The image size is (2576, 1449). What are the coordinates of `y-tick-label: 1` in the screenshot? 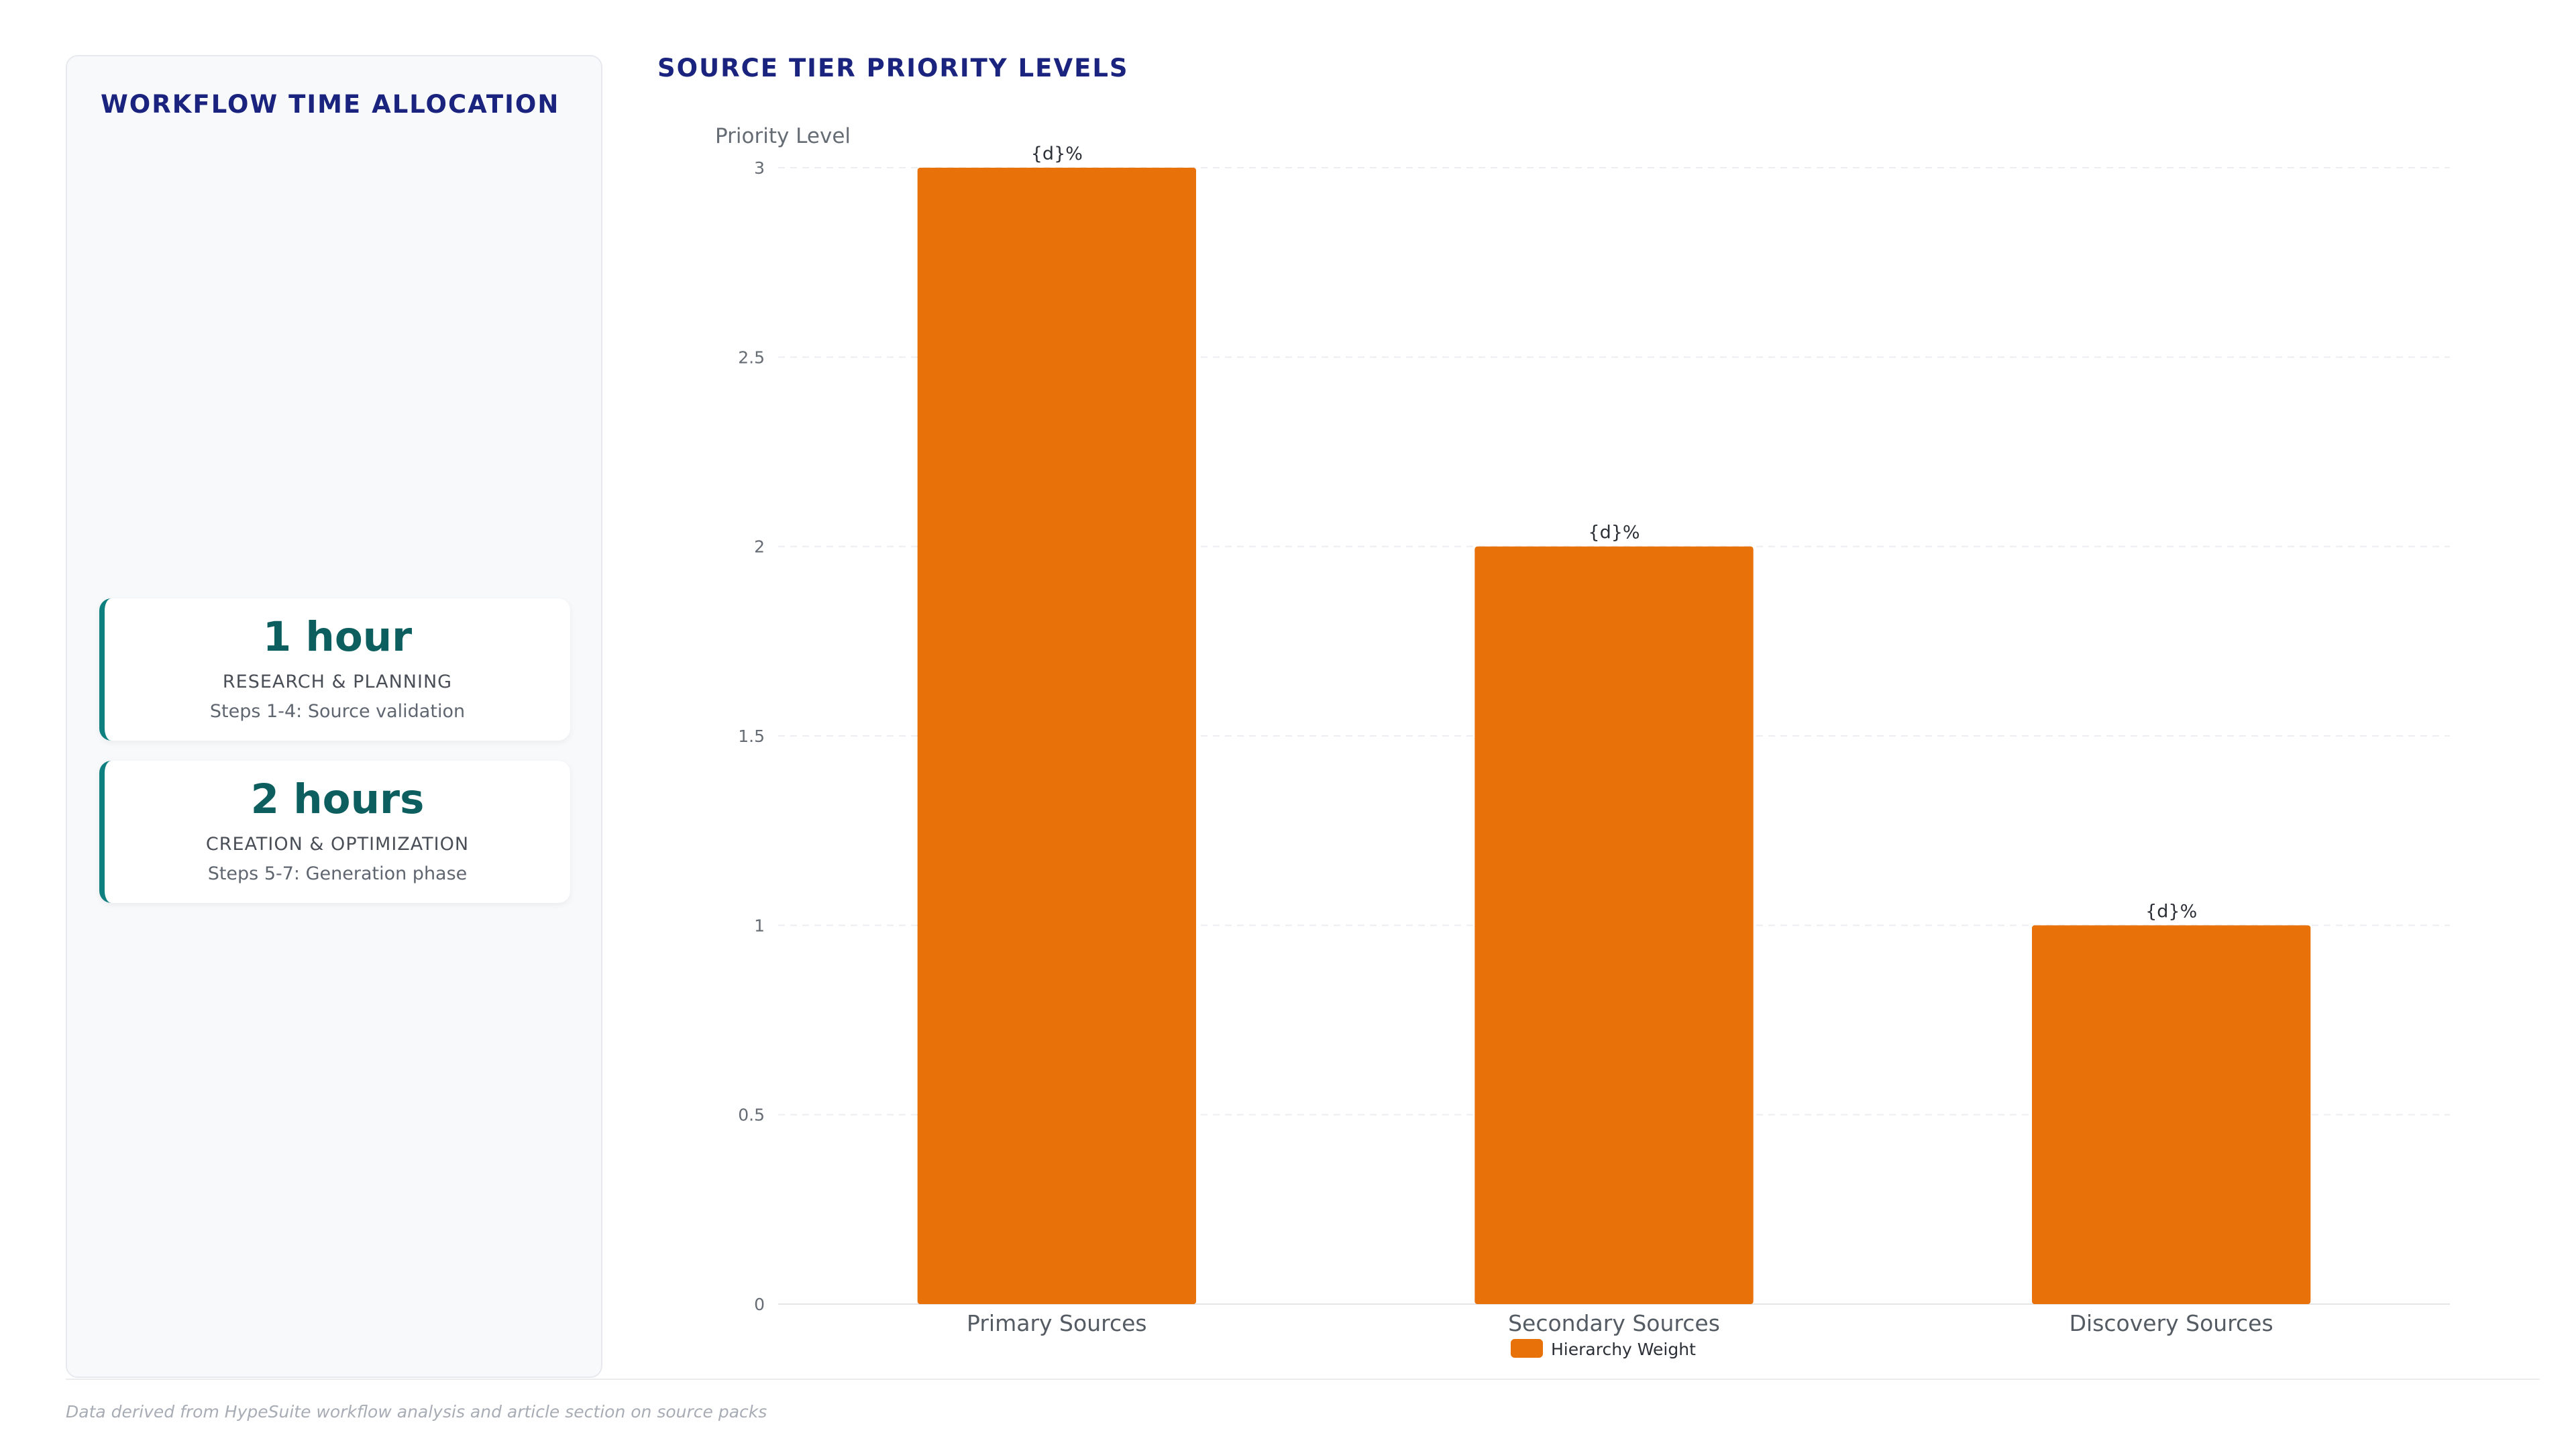 It's located at (759, 925).